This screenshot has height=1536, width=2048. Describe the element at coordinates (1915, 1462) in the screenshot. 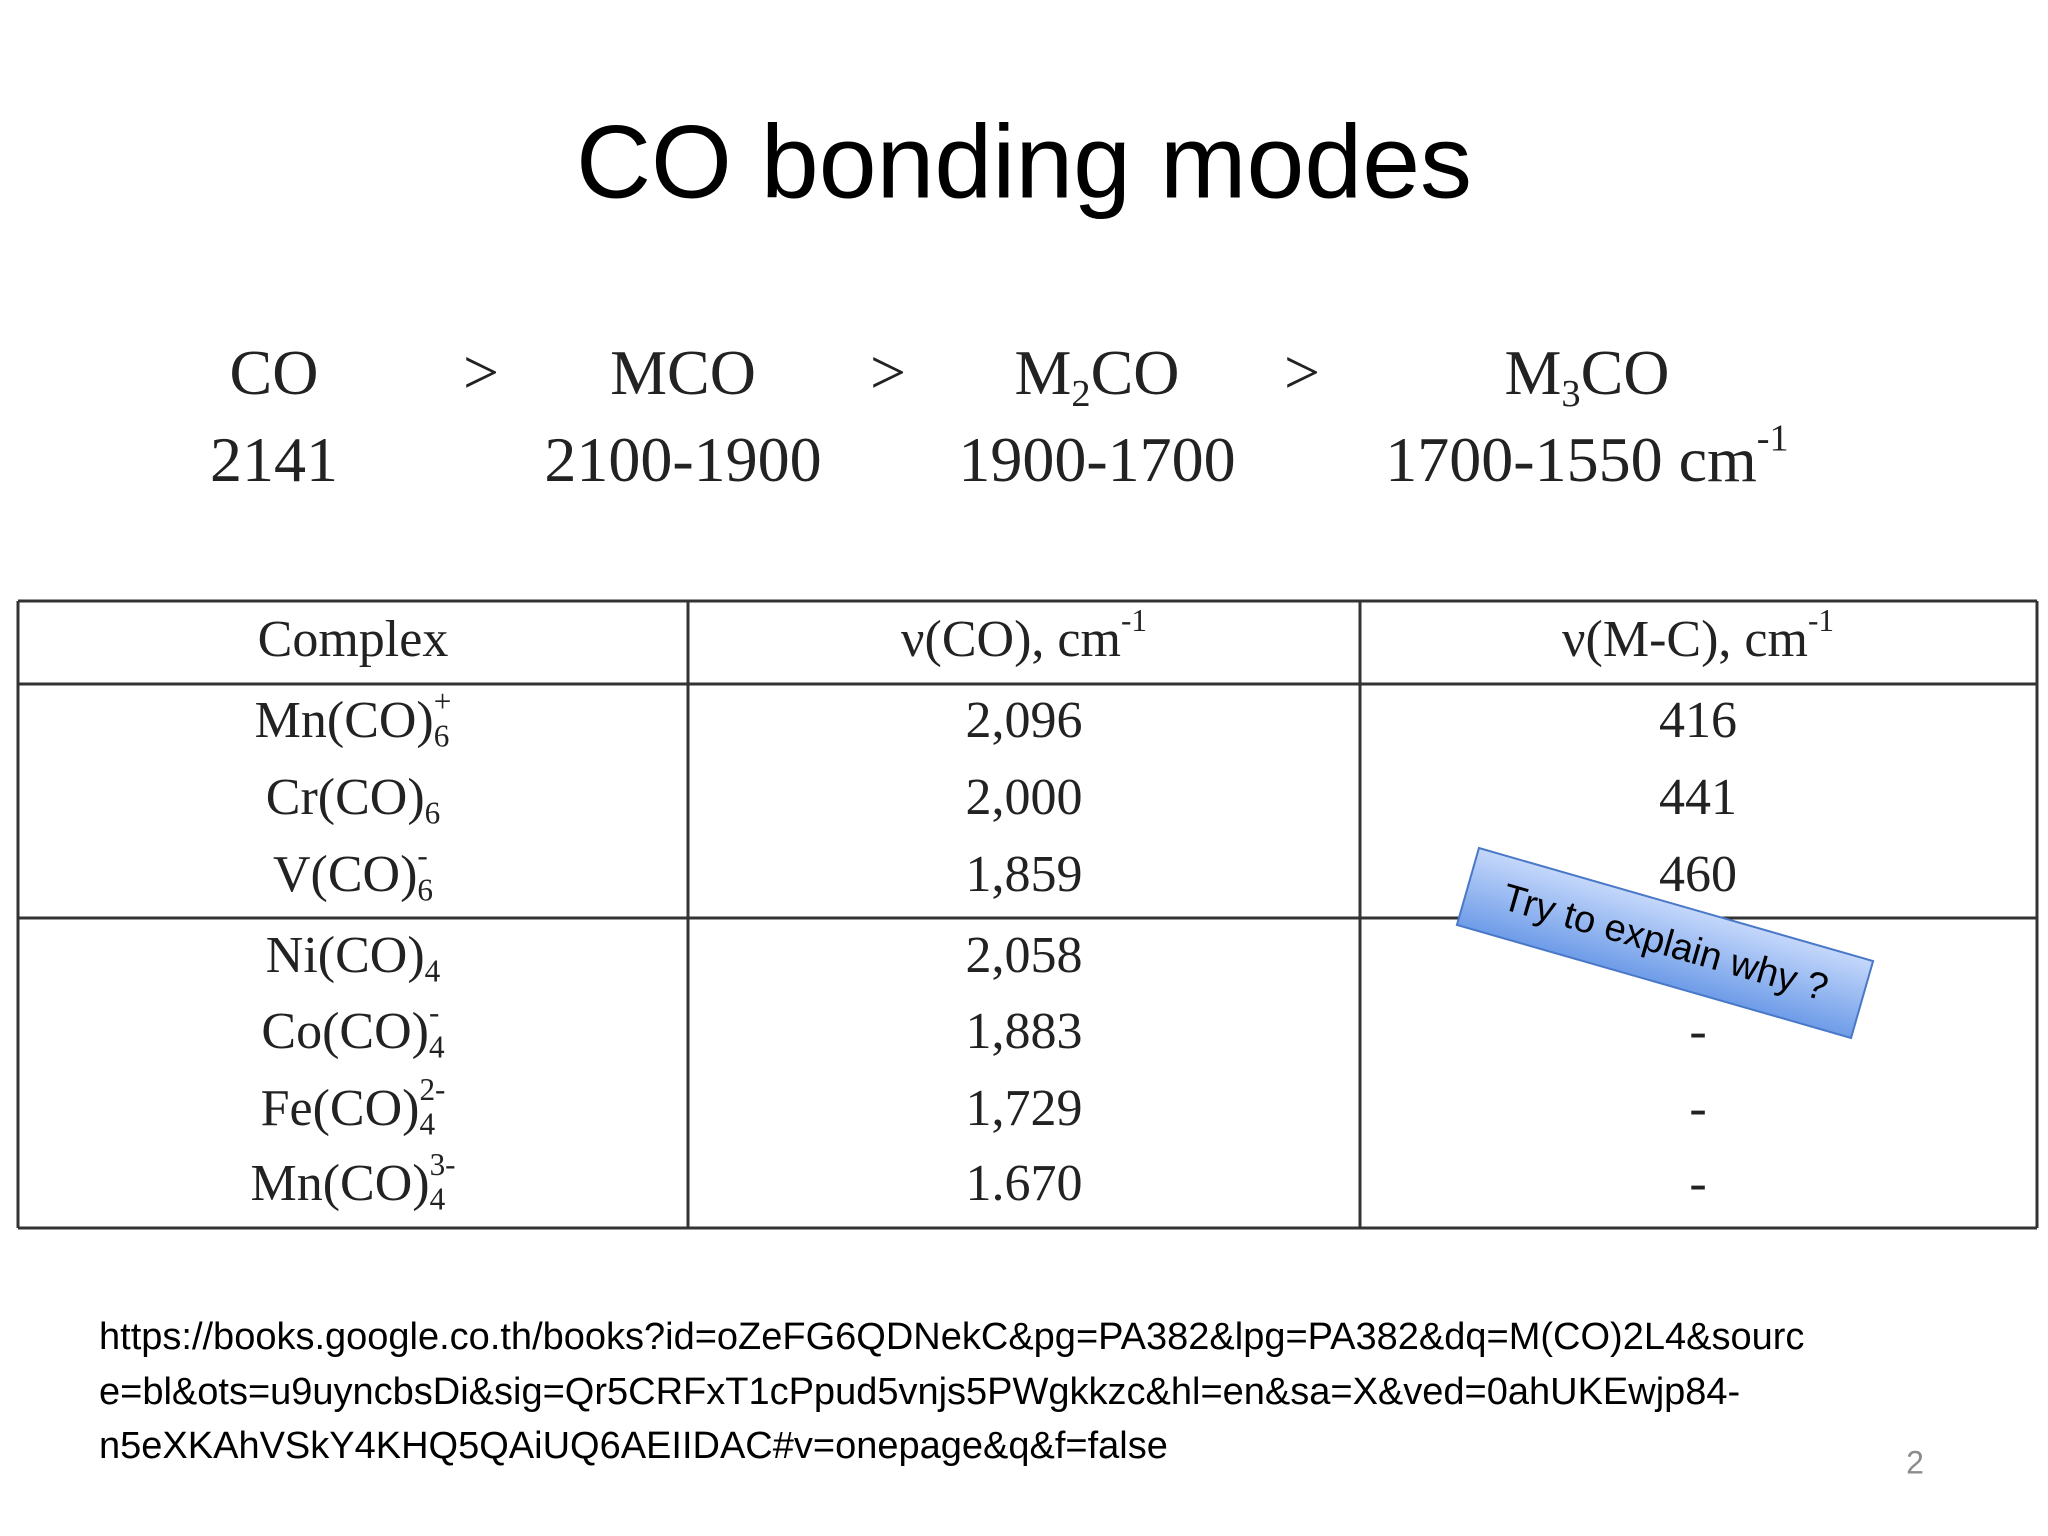

I see `page-number: 2` at that location.